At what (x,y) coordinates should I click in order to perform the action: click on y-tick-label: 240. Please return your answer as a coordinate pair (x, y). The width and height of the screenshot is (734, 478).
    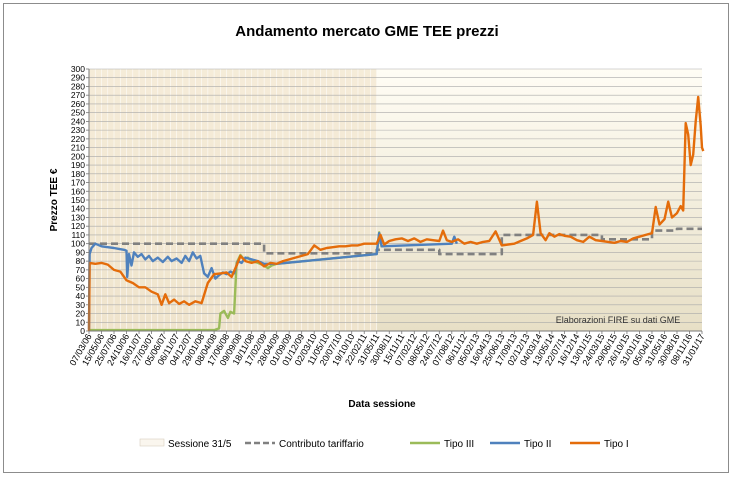
    Looking at the image, I should click on (78, 121).